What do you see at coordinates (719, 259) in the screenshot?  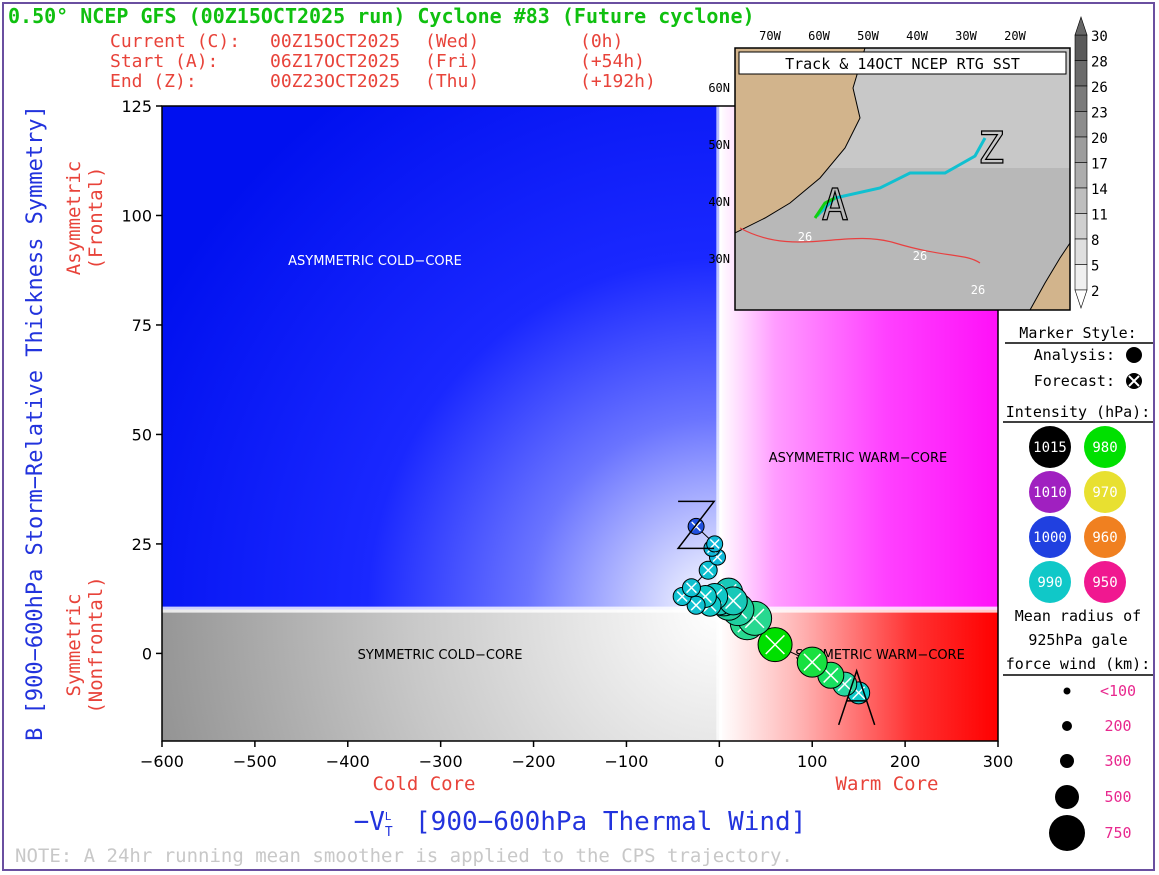 I see `inset-lat-label: 30N` at bounding box center [719, 259].